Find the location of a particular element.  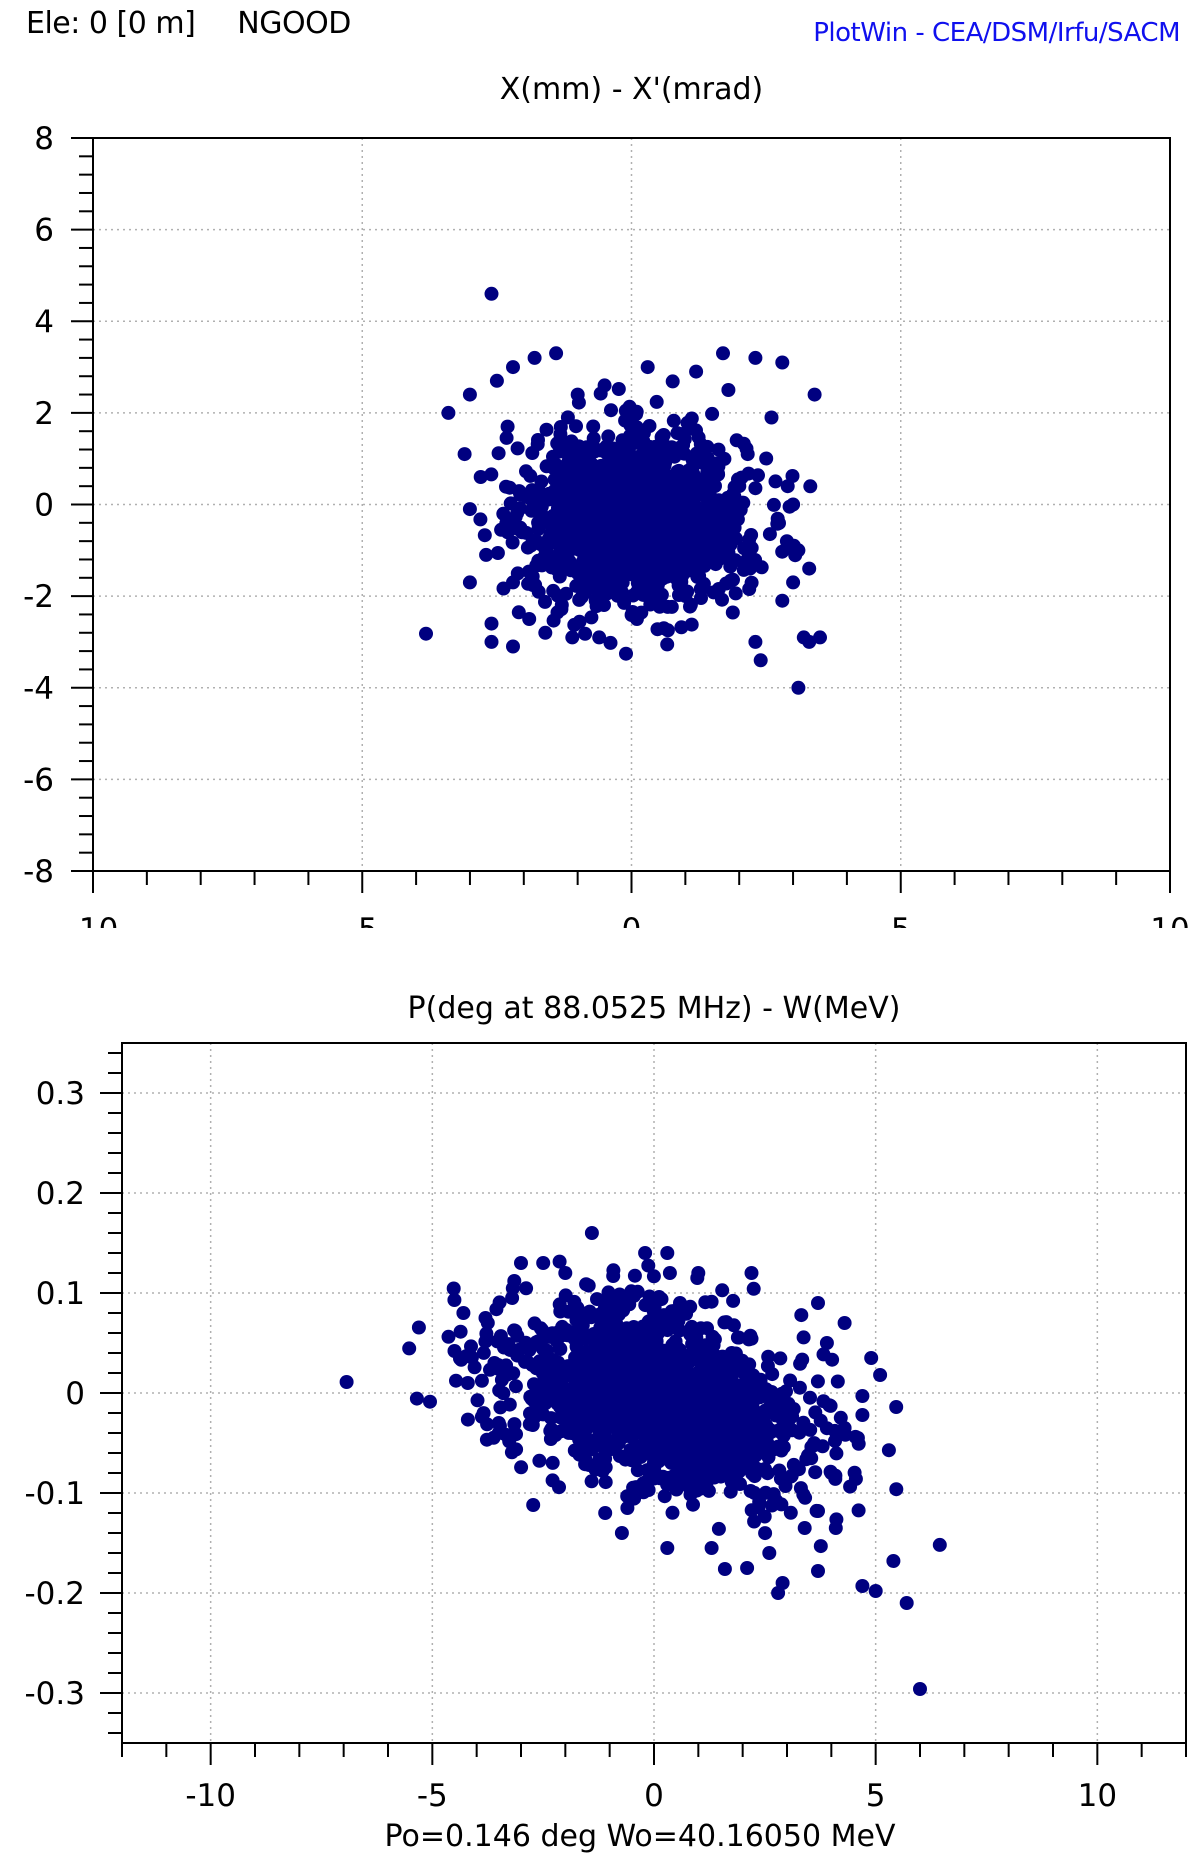

x-axis-label: Po=0.146 deg Wo=40.16050 MeV is located at coordinates (640, 1836).